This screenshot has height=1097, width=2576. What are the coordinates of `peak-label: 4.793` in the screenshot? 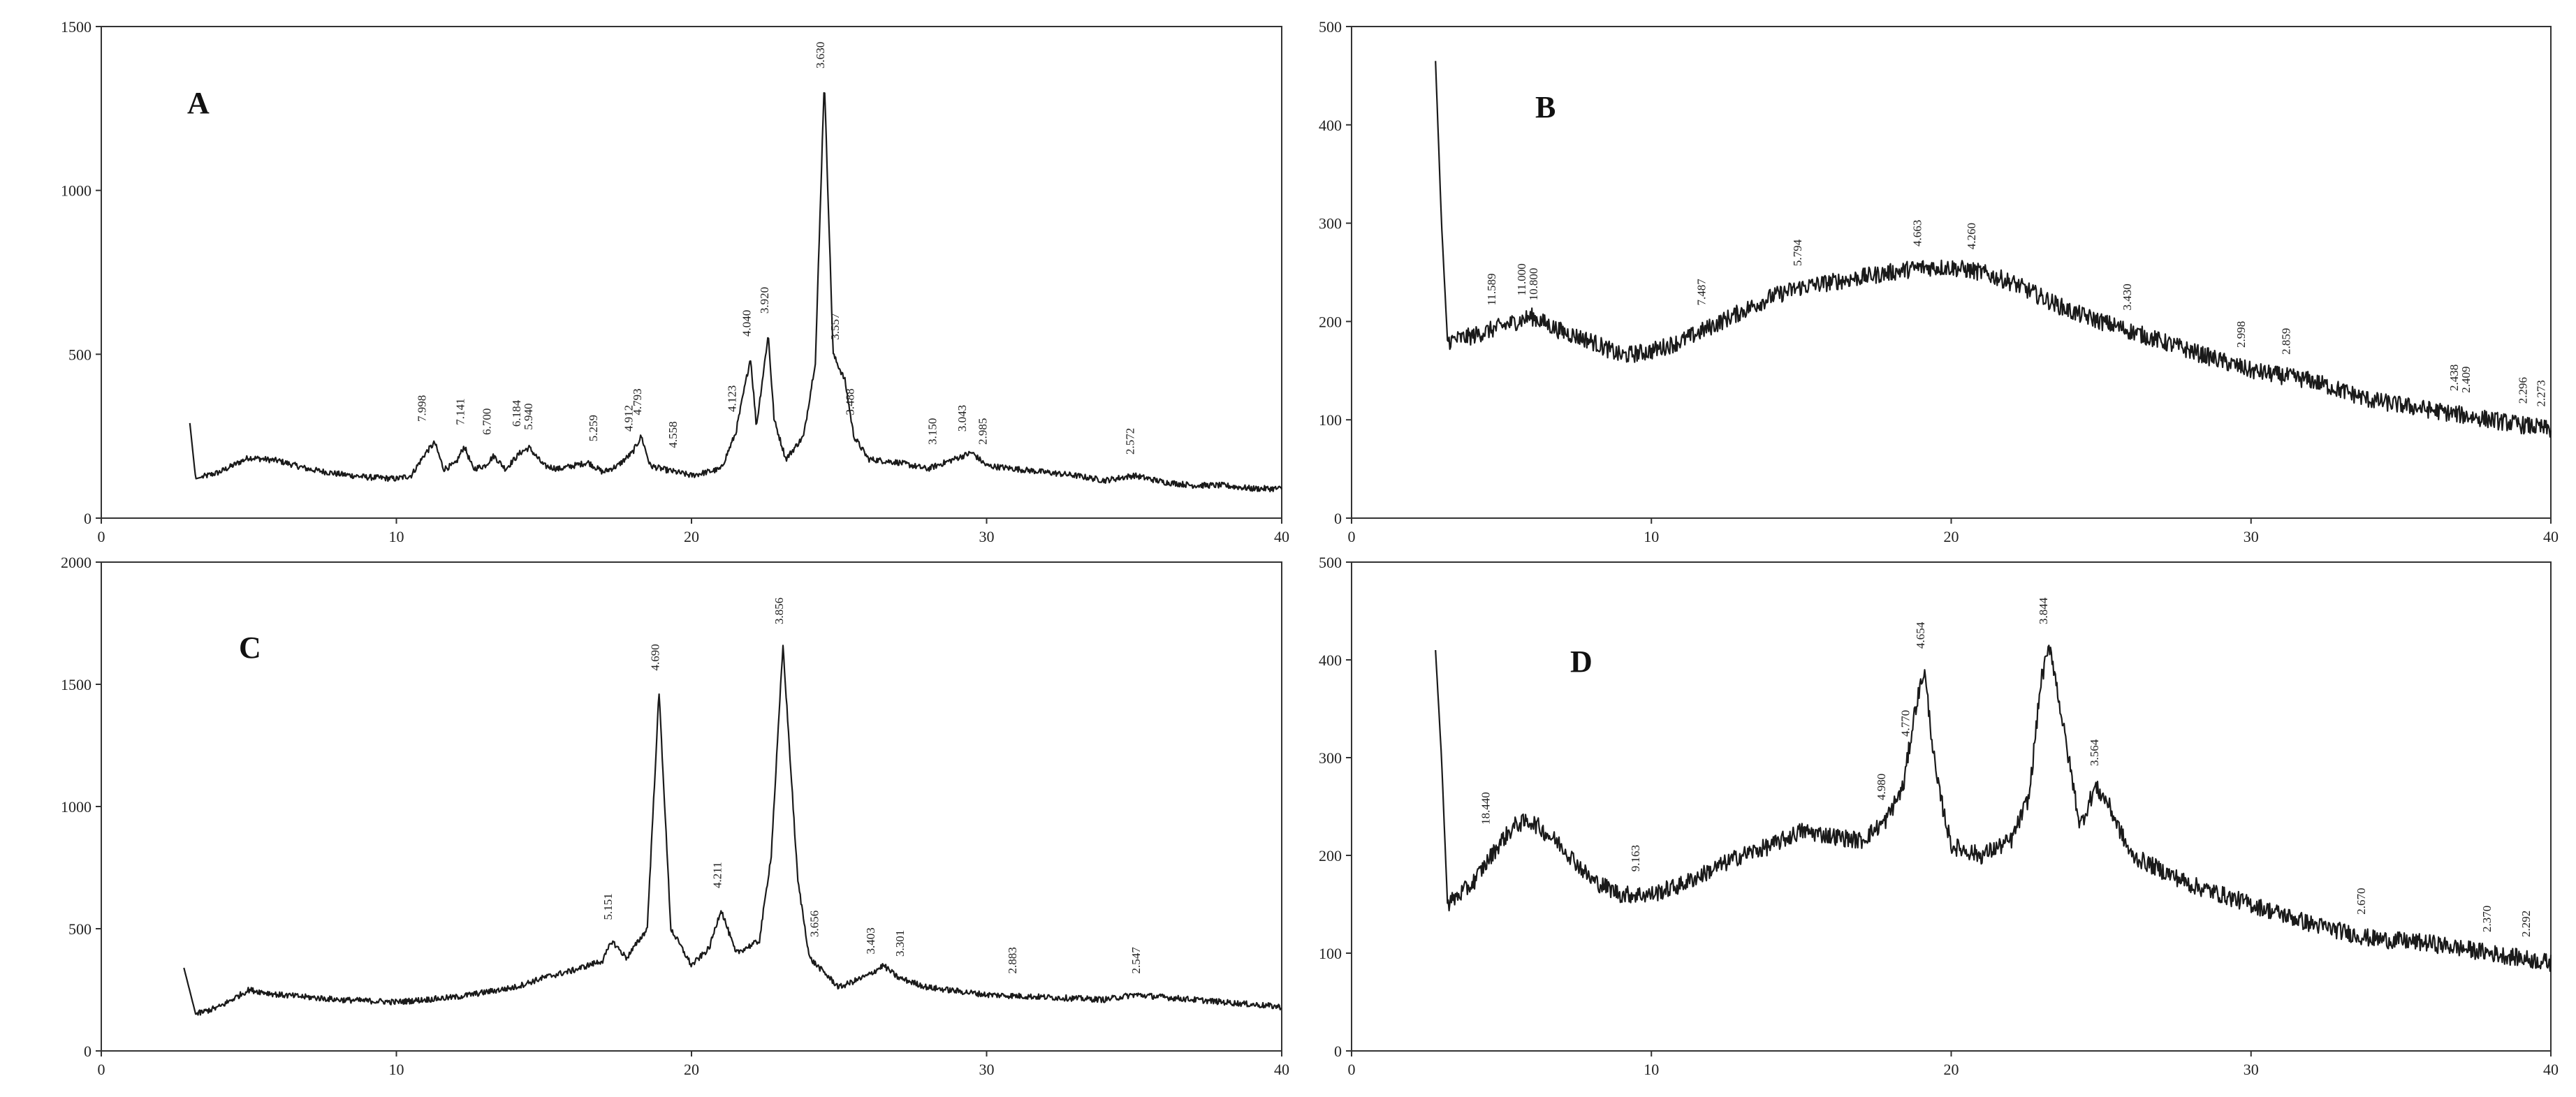 It's located at (637, 402).